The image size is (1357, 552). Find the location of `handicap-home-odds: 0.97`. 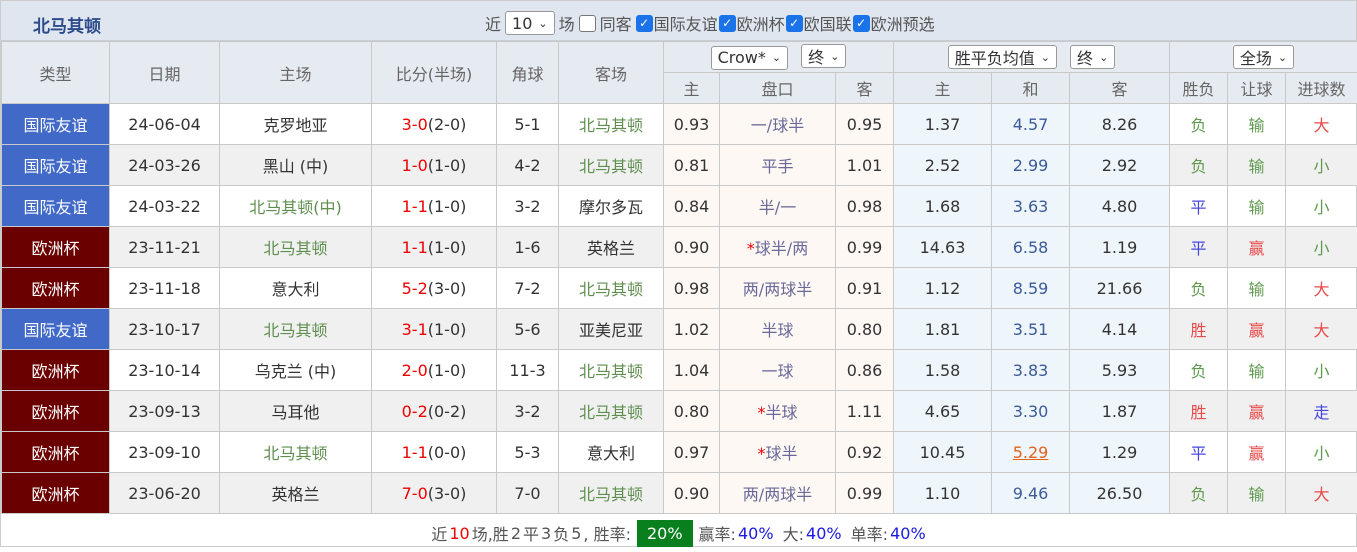

handicap-home-odds: 0.97 is located at coordinates (692, 452).